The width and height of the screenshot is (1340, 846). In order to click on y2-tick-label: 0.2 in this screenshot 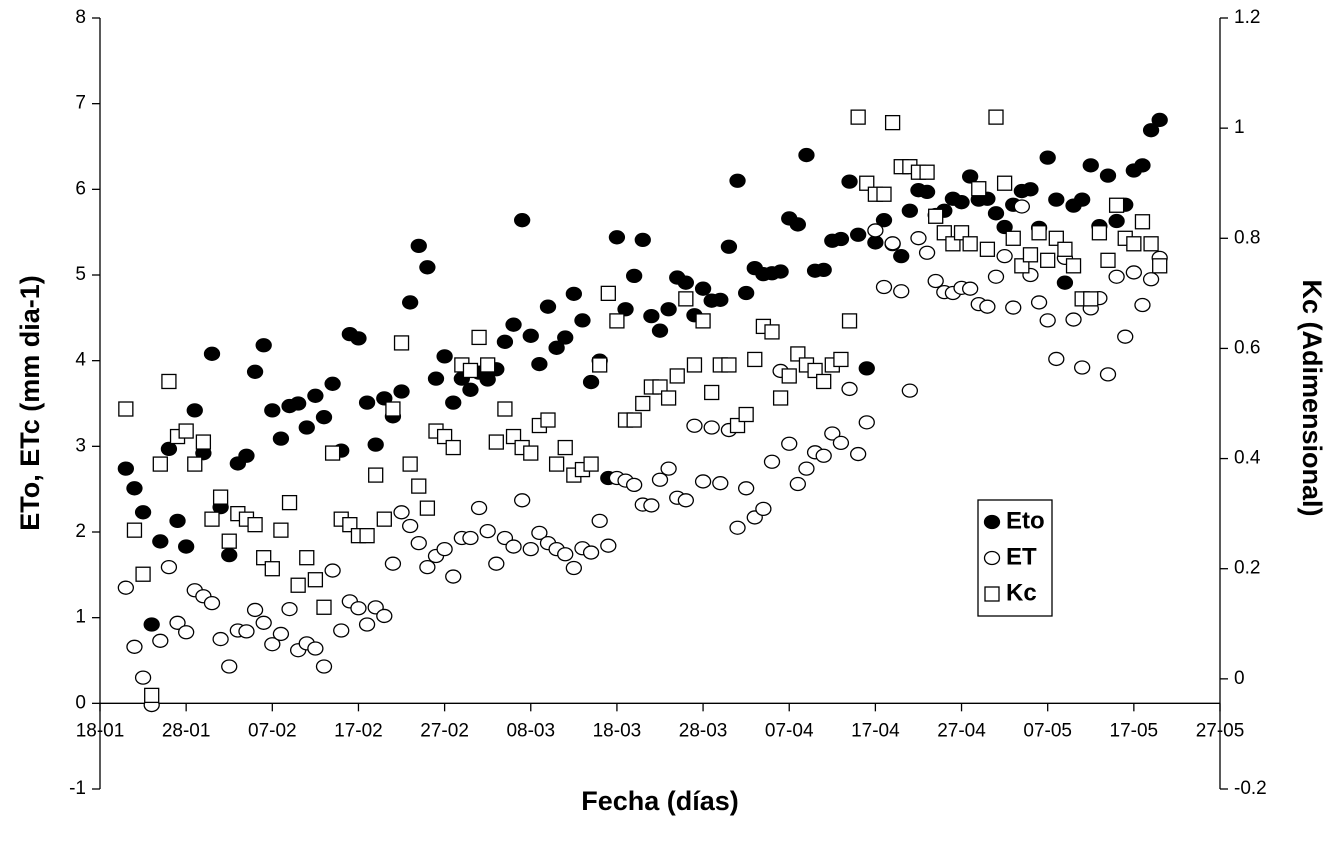, I will do `click(1247, 568)`.